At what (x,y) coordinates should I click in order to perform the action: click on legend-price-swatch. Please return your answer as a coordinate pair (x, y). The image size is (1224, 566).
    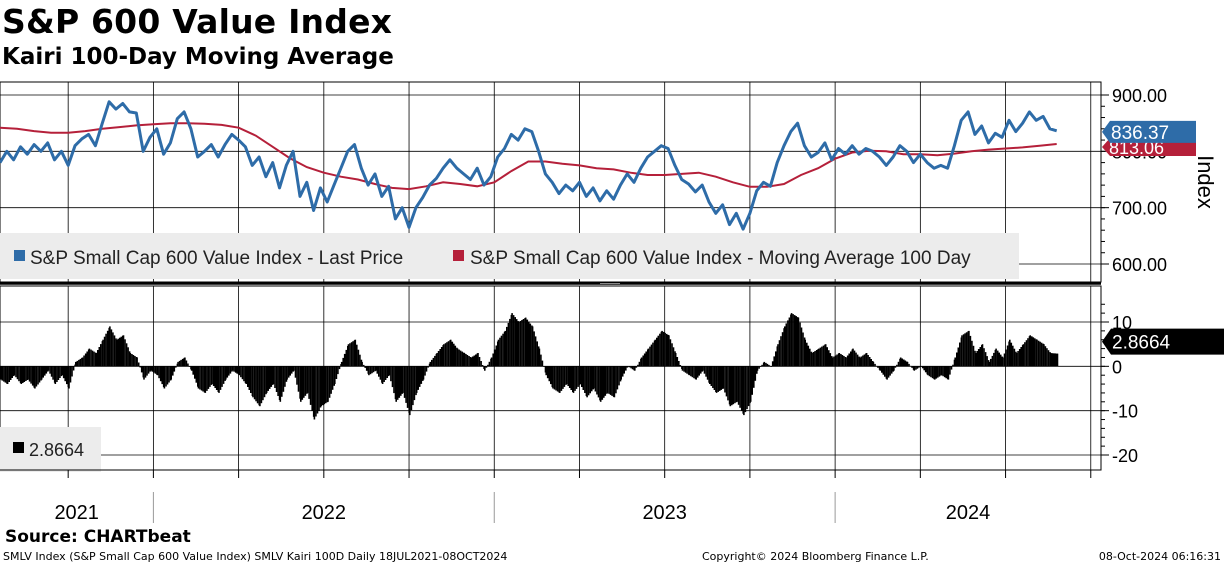
    Looking at the image, I should click on (19, 255).